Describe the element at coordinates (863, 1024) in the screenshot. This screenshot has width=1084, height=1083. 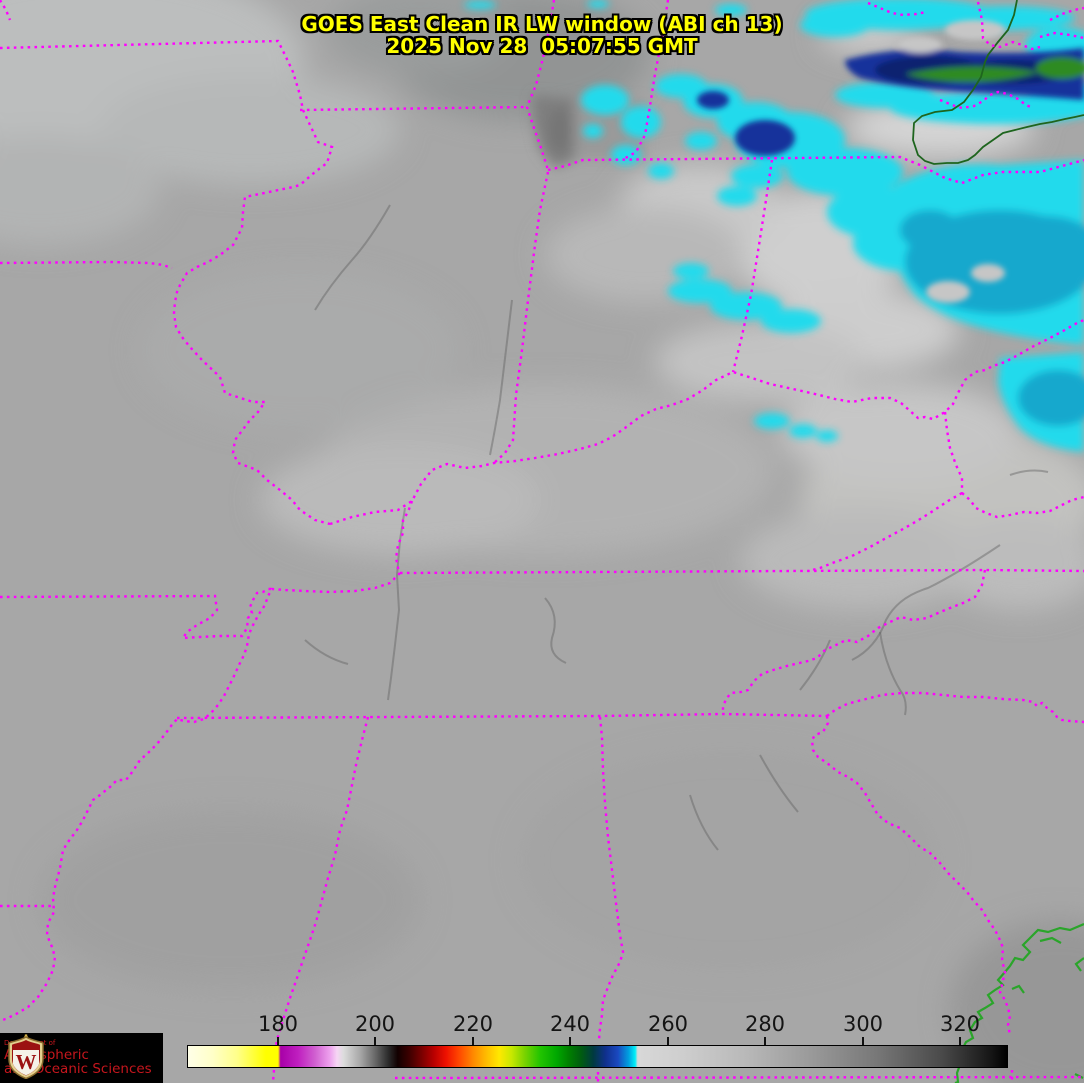
I see `colorbar-tick-label: 300` at that location.